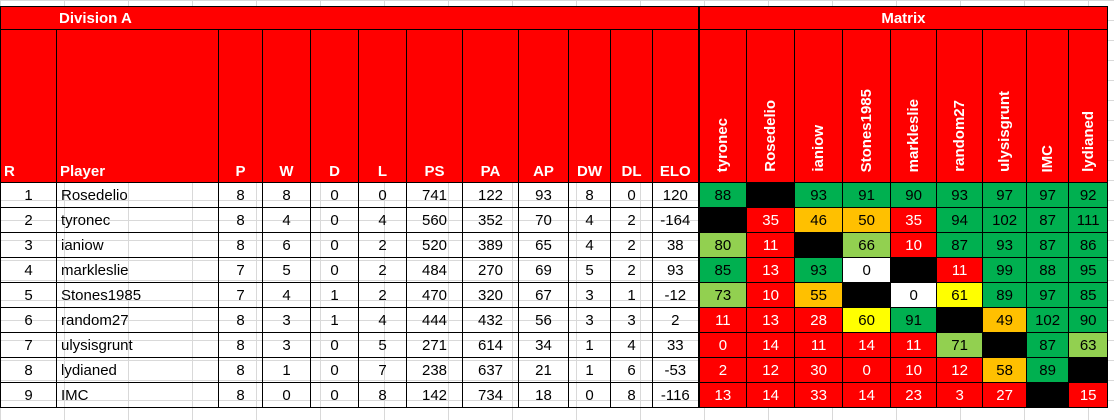 Image resolution: width=1114 pixels, height=420 pixels. What do you see at coordinates (867, 220) in the screenshot?
I see `matrix-cell: 50` at bounding box center [867, 220].